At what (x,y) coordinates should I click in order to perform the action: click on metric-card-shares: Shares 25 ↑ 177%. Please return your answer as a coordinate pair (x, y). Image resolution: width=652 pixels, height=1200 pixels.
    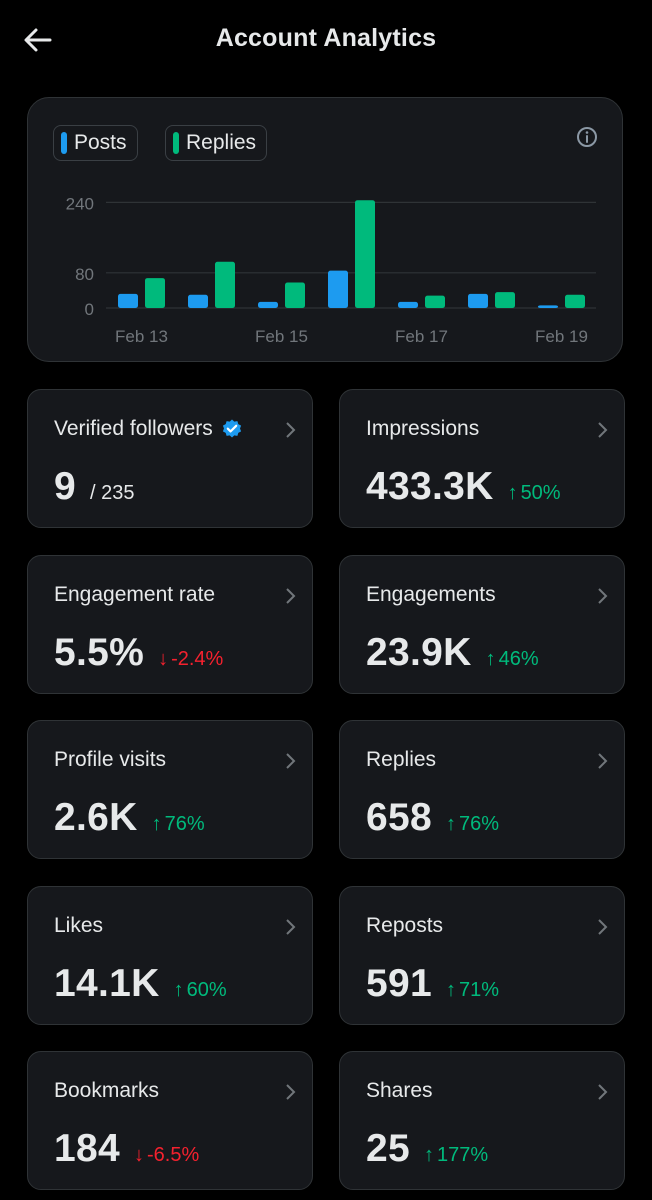
    Looking at the image, I should click on (482, 1120).